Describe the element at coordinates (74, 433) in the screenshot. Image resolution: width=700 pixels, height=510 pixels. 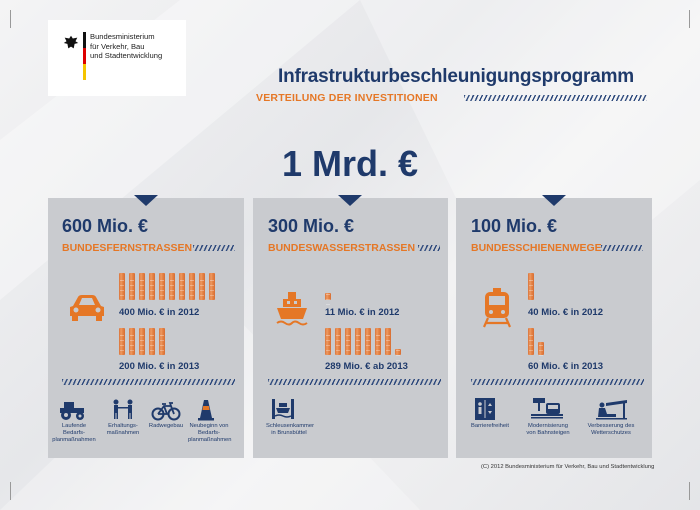
I see `item-label: Laufende Bedarfs-planmaßnahmen` at that location.